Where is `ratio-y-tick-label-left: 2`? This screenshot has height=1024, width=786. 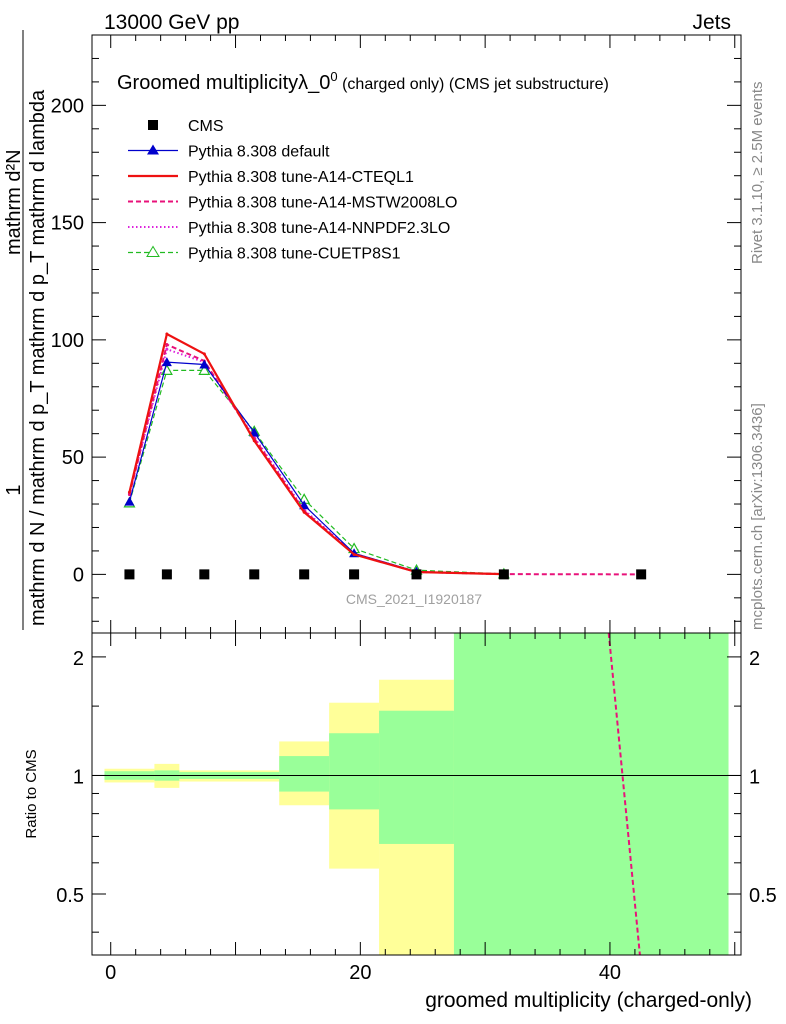 ratio-y-tick-label-left: 2 is located at coordinates (78, 659).